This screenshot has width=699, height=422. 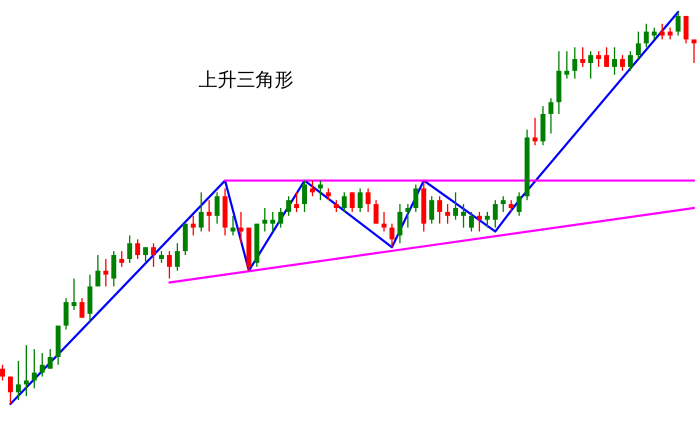 What do you see at coordinates (246, 80) in the screenshot?
I see `text: 上升三角形` at bounding box center [246, 80].